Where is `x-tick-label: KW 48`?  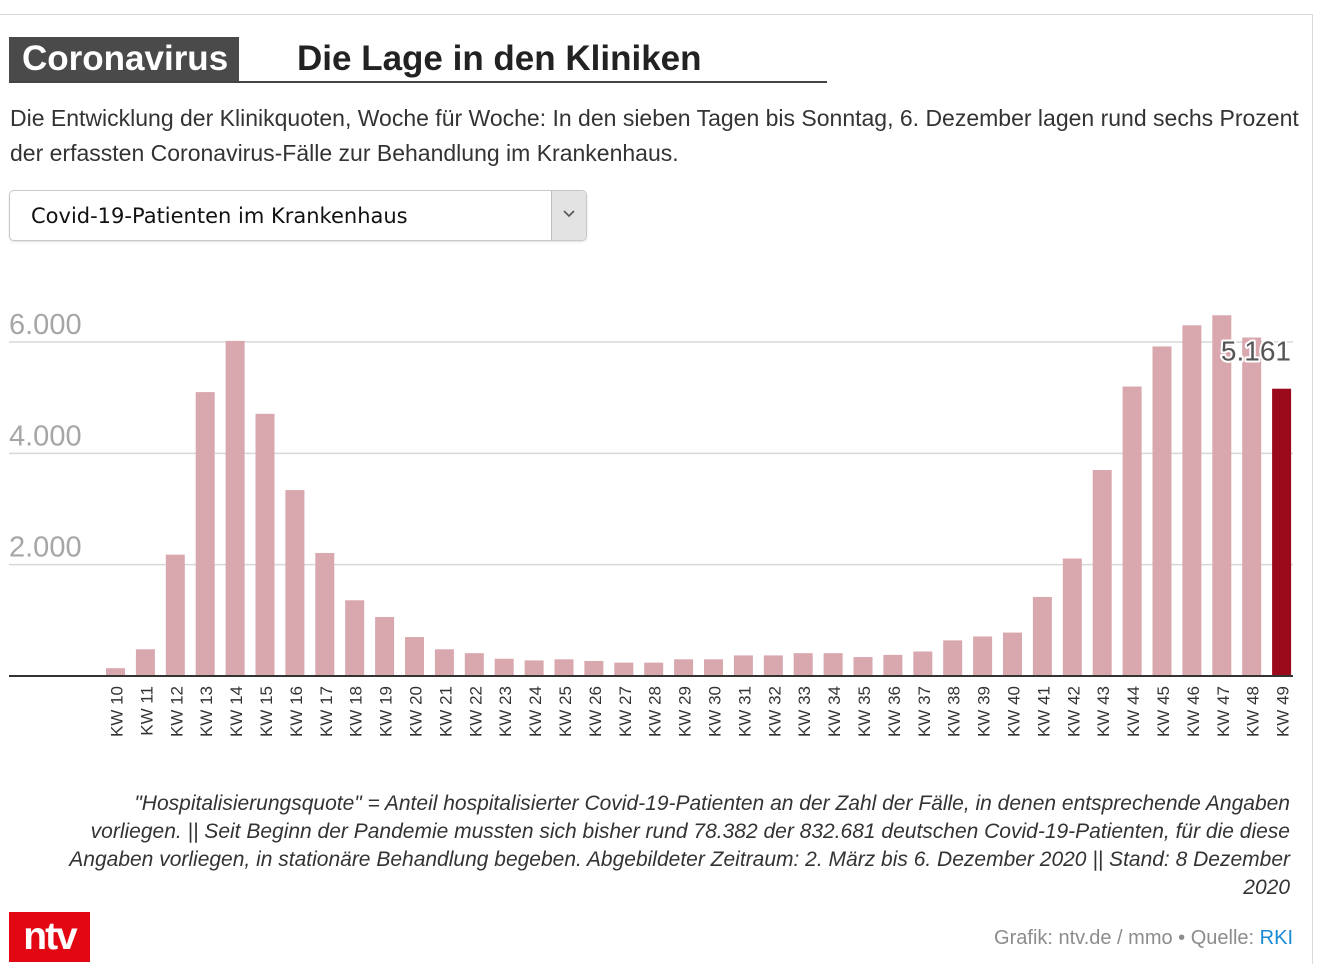 x-tick-label: KW 48 is located at coordinates (1253, 711).